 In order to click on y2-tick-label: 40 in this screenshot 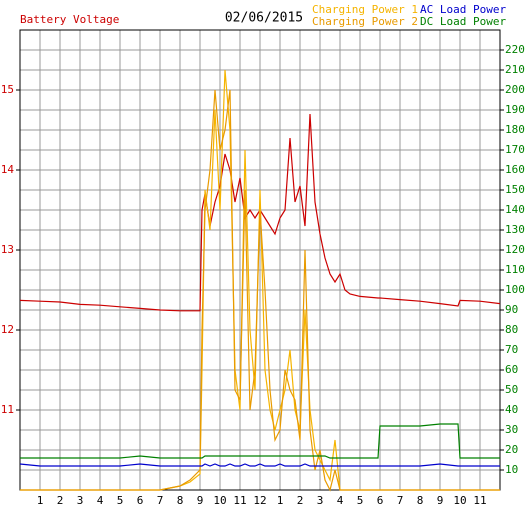, I will do `click(511, 409)`.